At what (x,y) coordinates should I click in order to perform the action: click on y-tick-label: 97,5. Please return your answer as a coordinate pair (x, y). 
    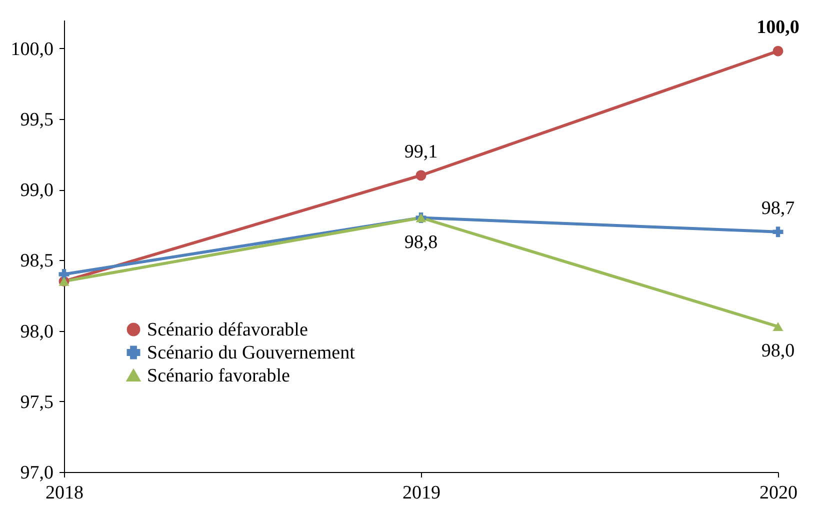
    Looking at the image, I should click on (37, 402).